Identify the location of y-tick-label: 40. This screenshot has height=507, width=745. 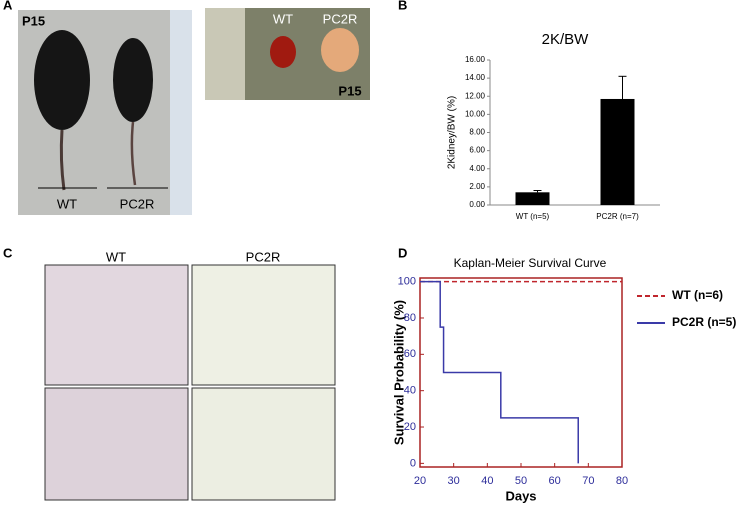
(410, 391).